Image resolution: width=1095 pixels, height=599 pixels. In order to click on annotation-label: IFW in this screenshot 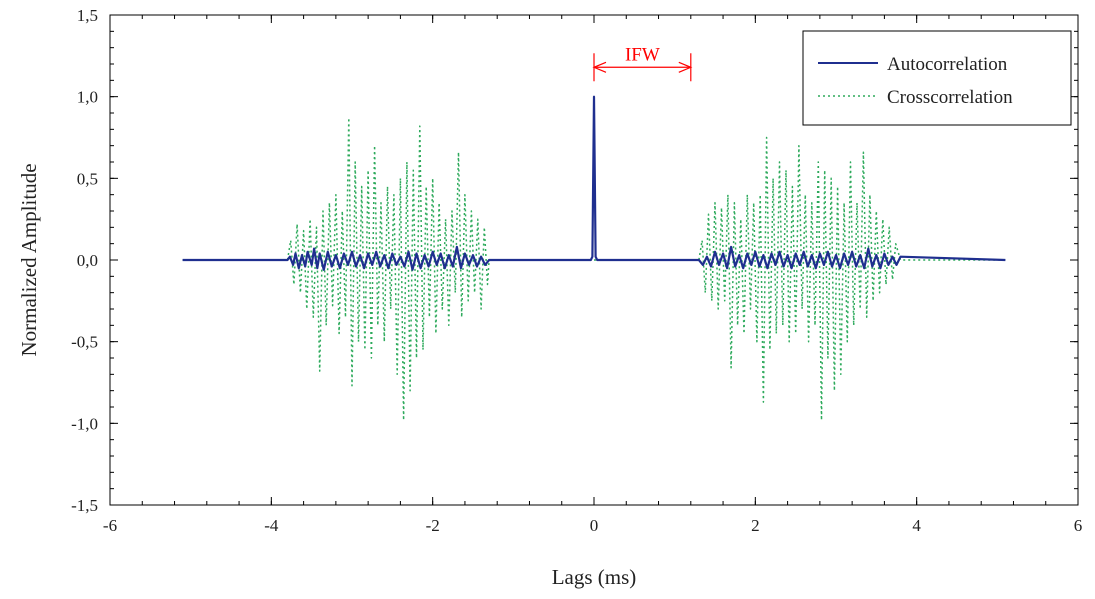, I will do `click(642, 54)`.